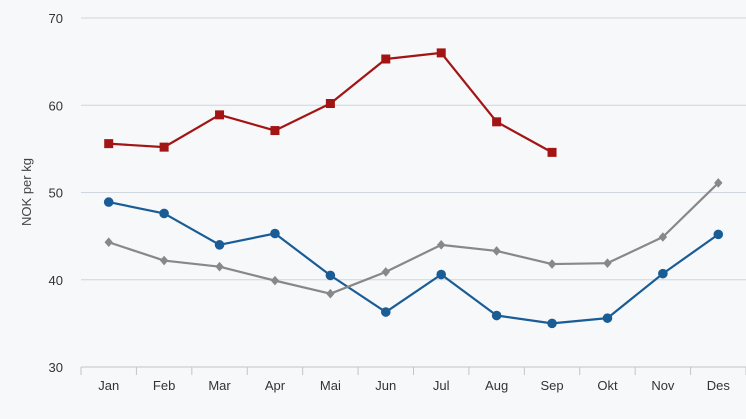 Image resolution: width=746 pixels, height=419 pixels. What do you see at coordinates (441, 245) in the screenshot?
I see `series-3-point-jul` at bounding box center [441, 245].